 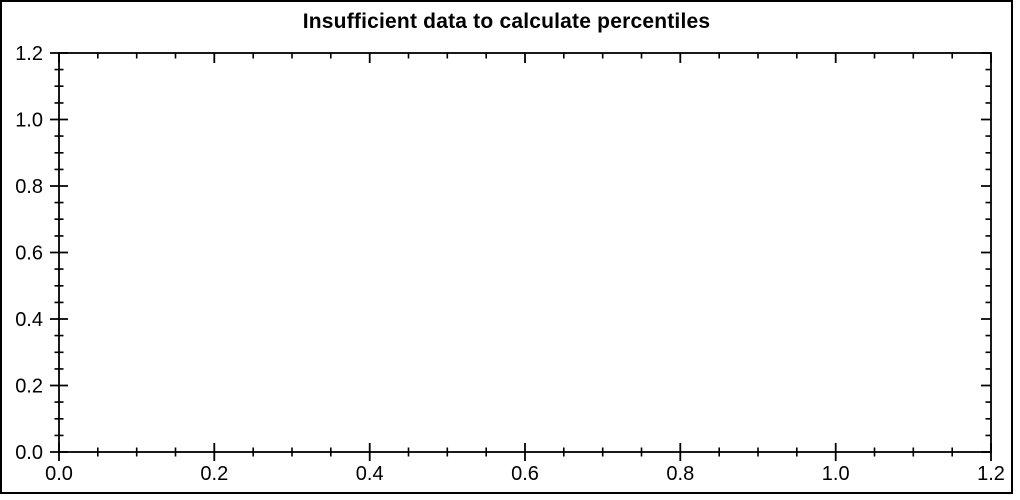 What do you see at coordinates (29, 387) in the screenshot?
I see `y-tick-label: 0.2` at bounding box center [29, 387].